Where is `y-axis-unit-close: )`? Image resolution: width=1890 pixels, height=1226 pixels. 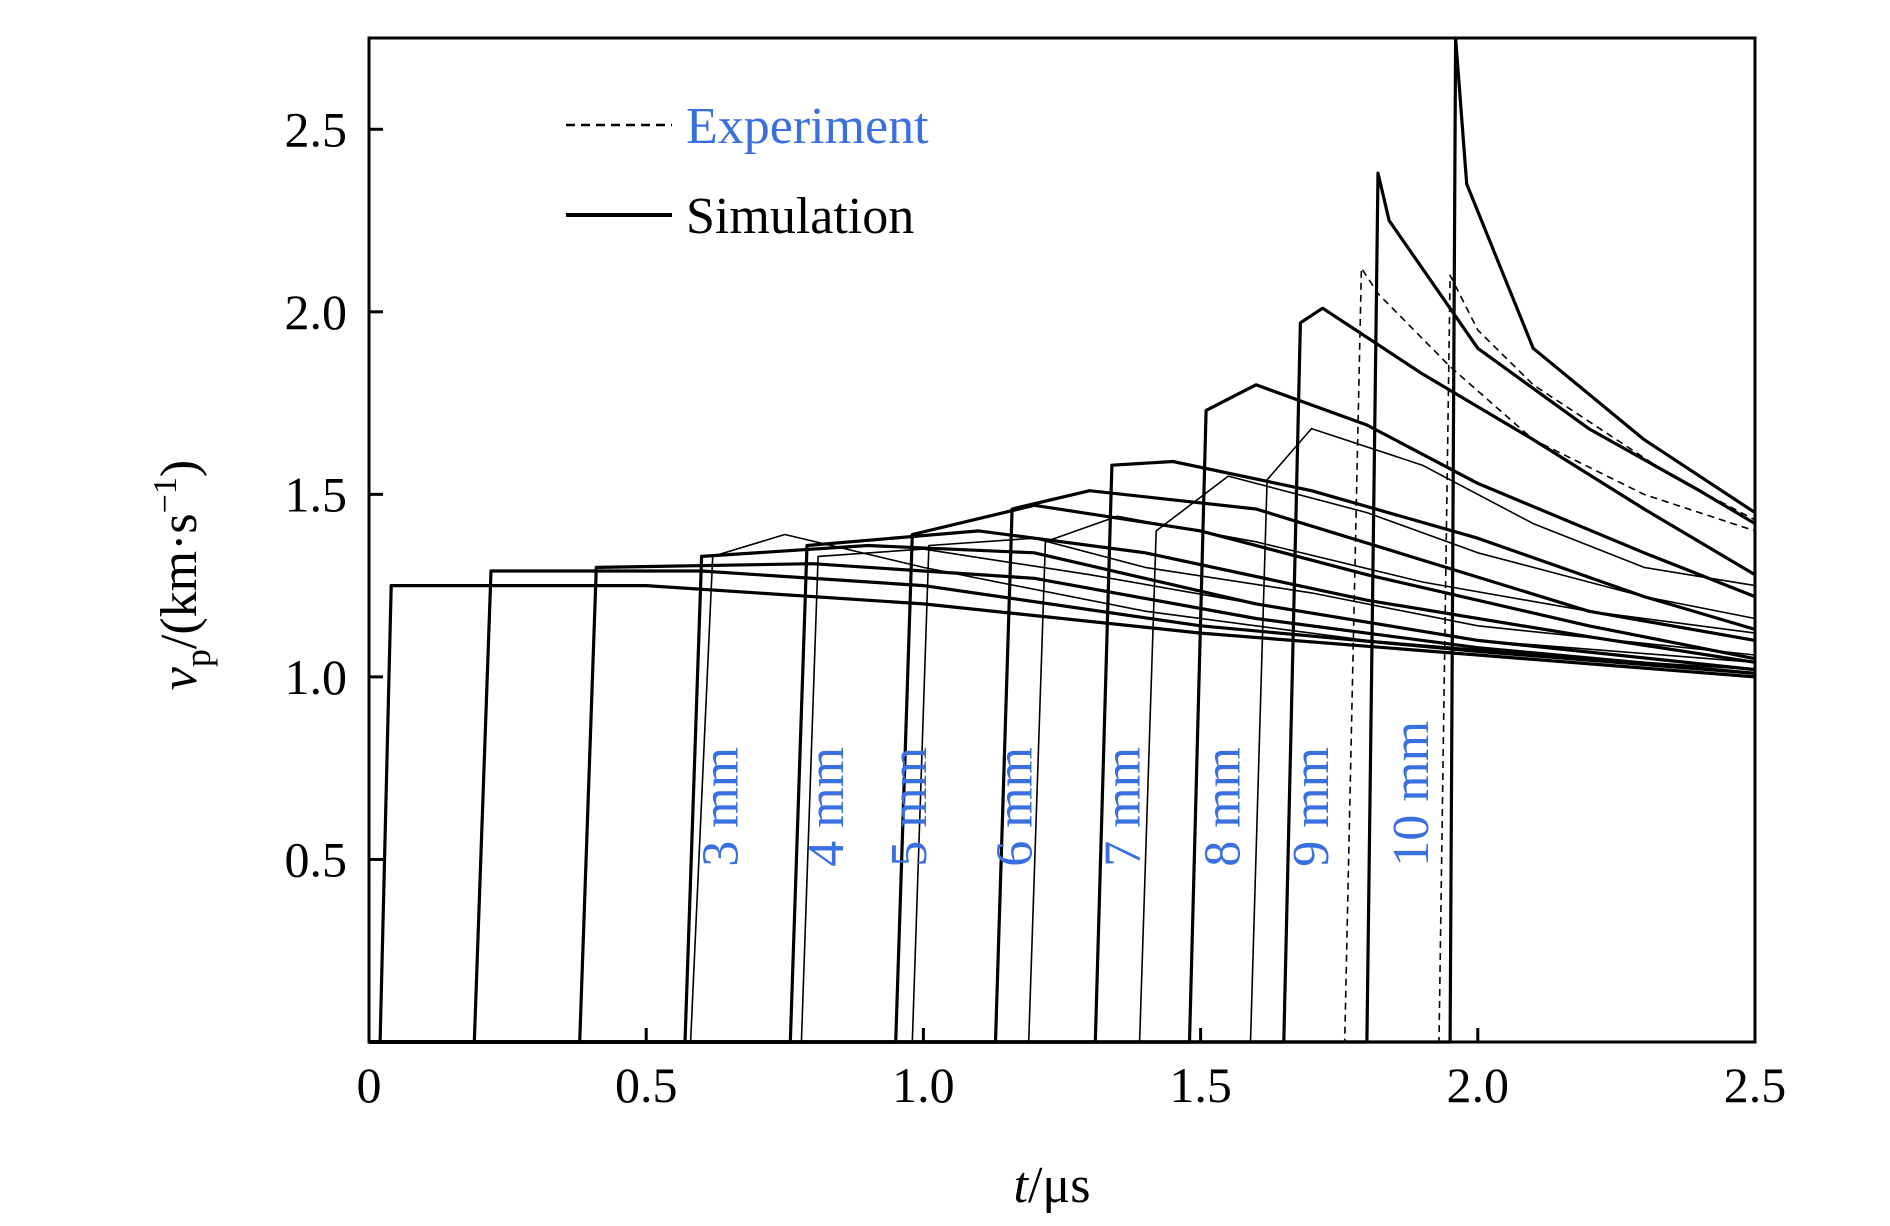 y-axis-unit-close: ) is located at coordinates (179, 468).